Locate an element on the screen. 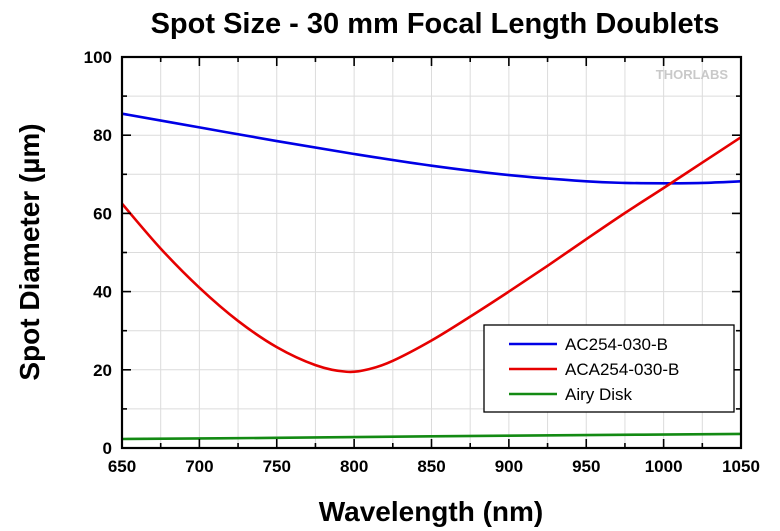 The width and height of the screenshot is (780, 531). x-tick-label: 750 is located at coordinates (277, 466).